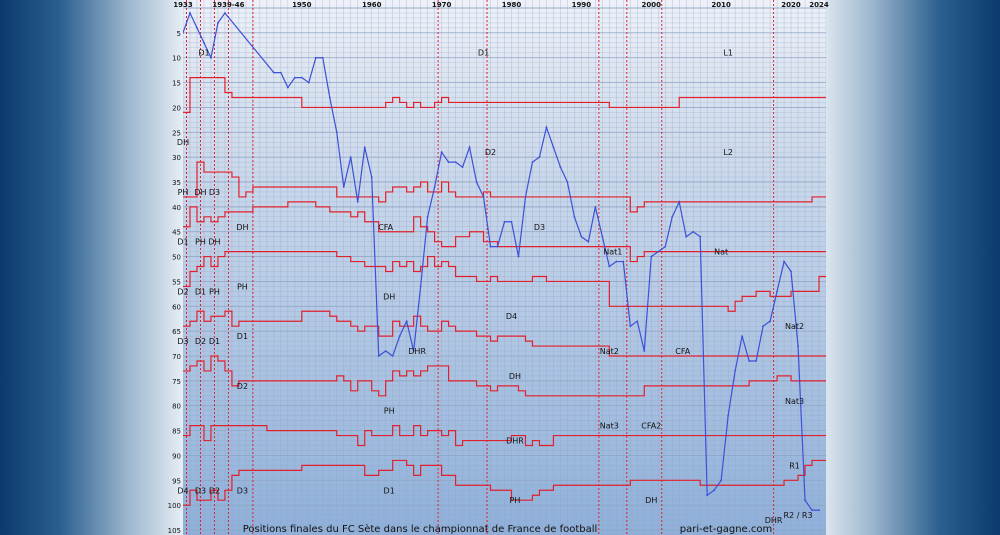 The width and height of the screenshot is (1000, 535). What do you see at coordinates (609, 426) in the screenshot?
I see `division-label: Nat3` at bounding box center [609, 426].